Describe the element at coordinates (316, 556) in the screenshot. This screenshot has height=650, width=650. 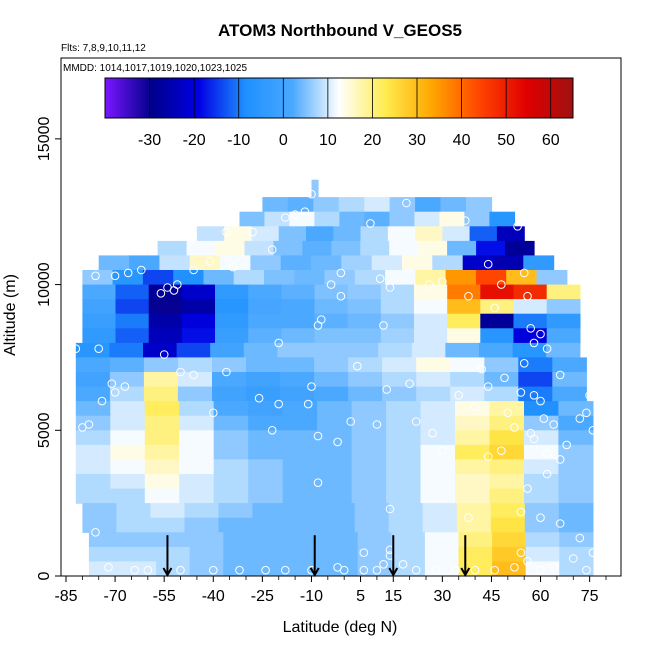
I see `profile-markers` at that location.